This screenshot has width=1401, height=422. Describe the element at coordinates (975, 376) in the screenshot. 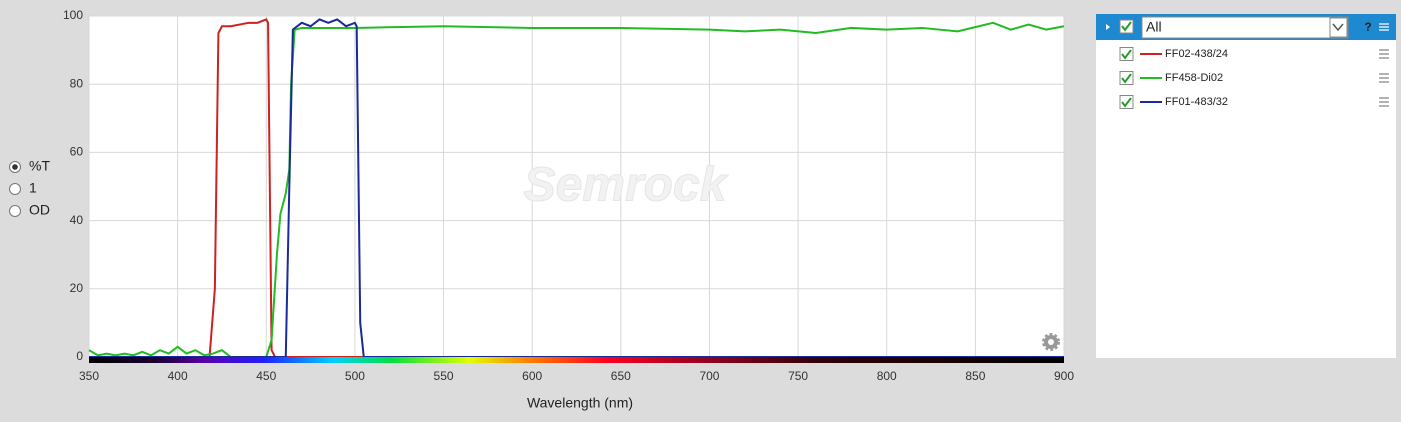

I see `x-tick-label: 850` at that location.